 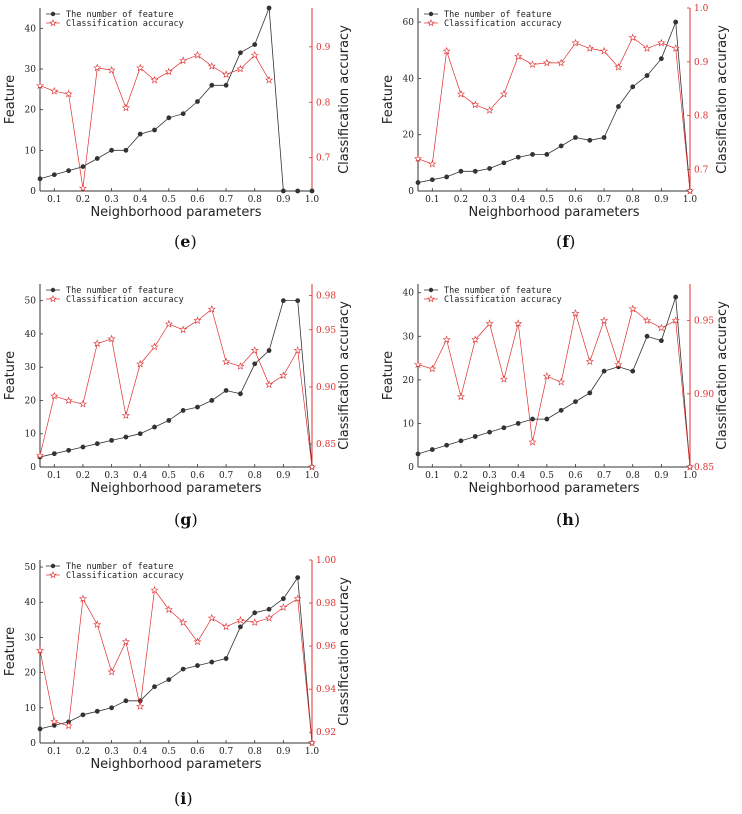 I want to click on y2-tick-label: 0.95, so click(x=704, y=322).